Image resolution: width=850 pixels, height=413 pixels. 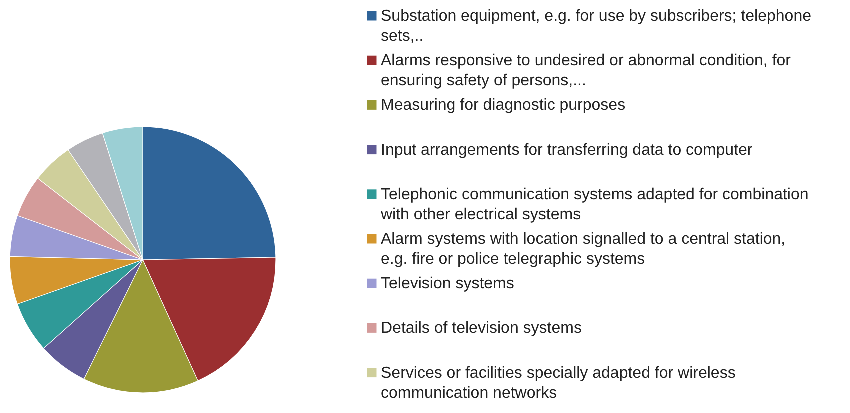 I want to click on legend-label: Substation equipment, e.g. for use by subscribers; telephone sets,.., so click(x=596, y=26).